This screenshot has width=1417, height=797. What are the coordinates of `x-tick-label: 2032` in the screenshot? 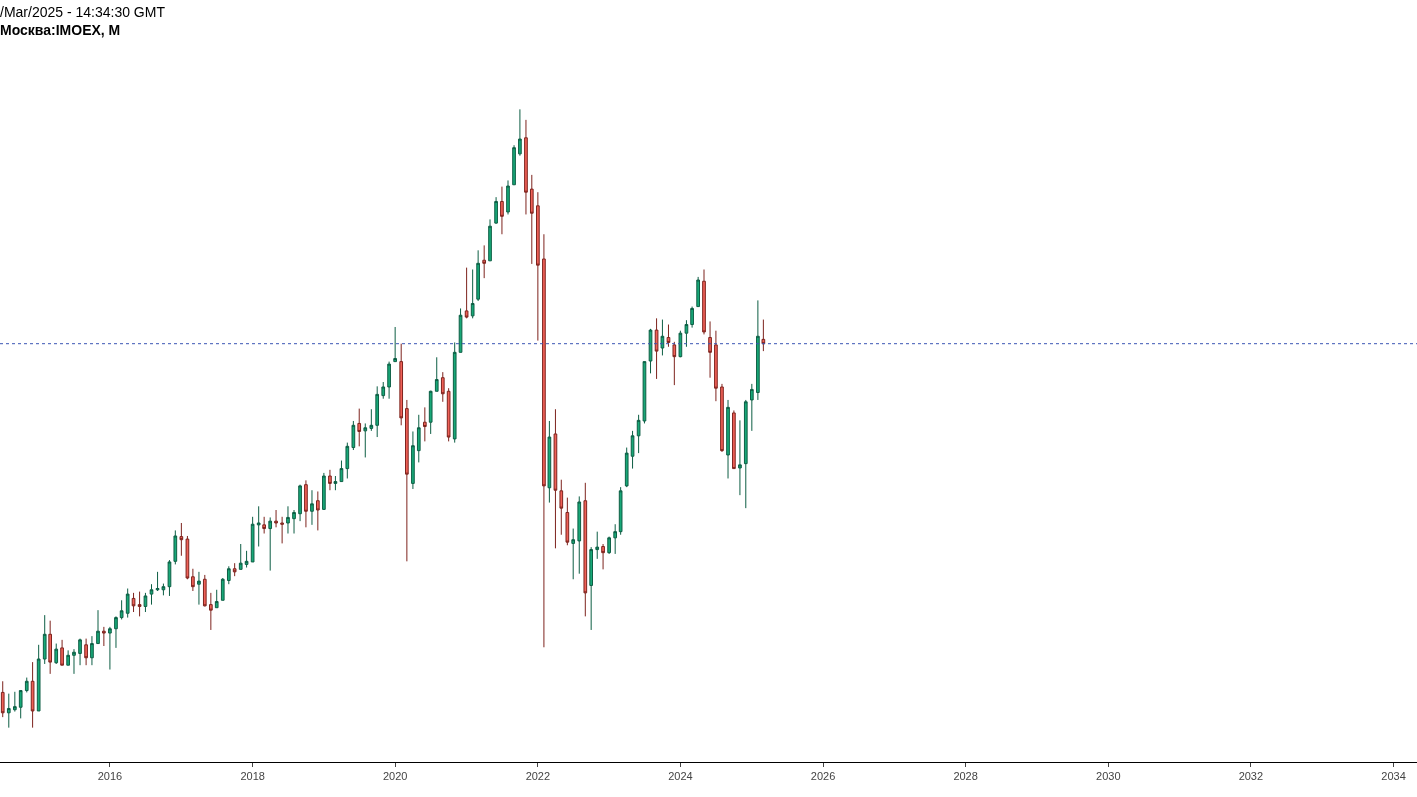 It's located at (1251, 776).